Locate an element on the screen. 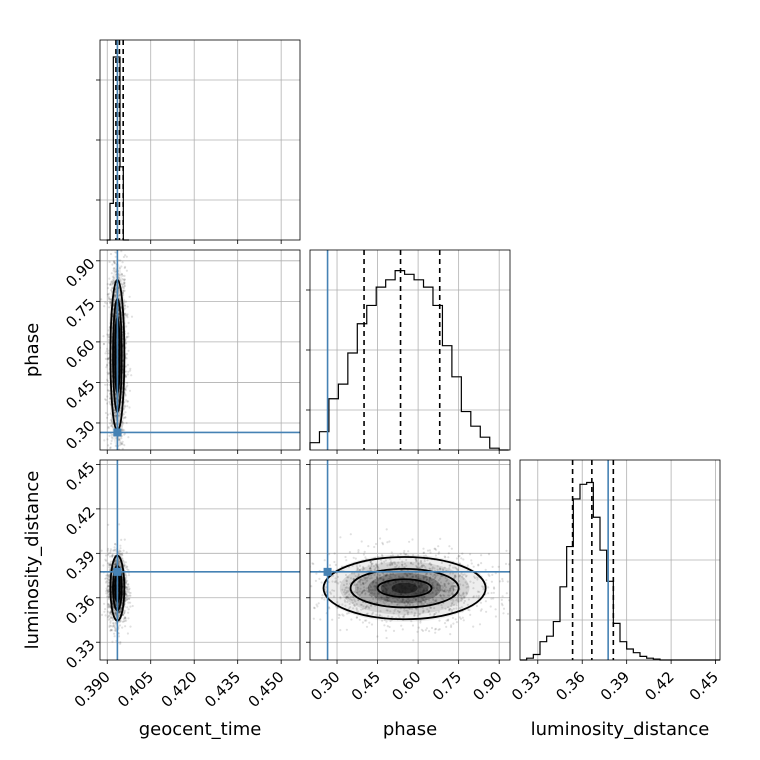  density-luminosity_distance_vs_geocent_time is located at coordinates (117, 584).